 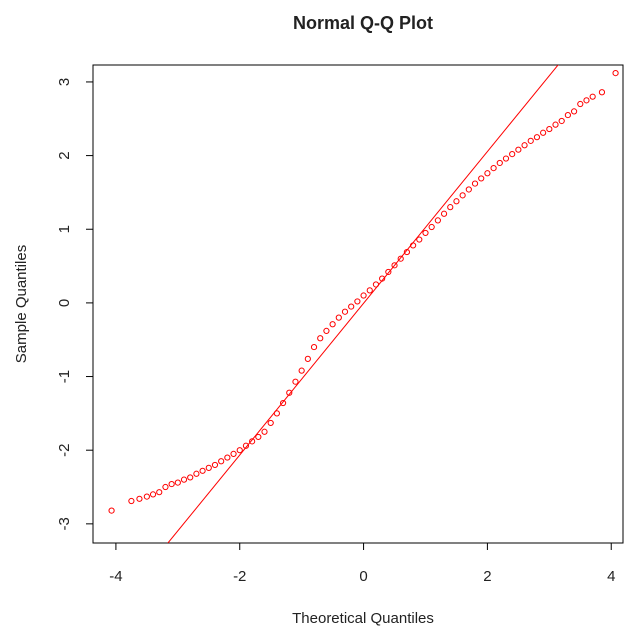 What do you see at coordinates (64, 523) in the screenshot?
I see `y-tick-label: -3` at bounding box center [64, 523].